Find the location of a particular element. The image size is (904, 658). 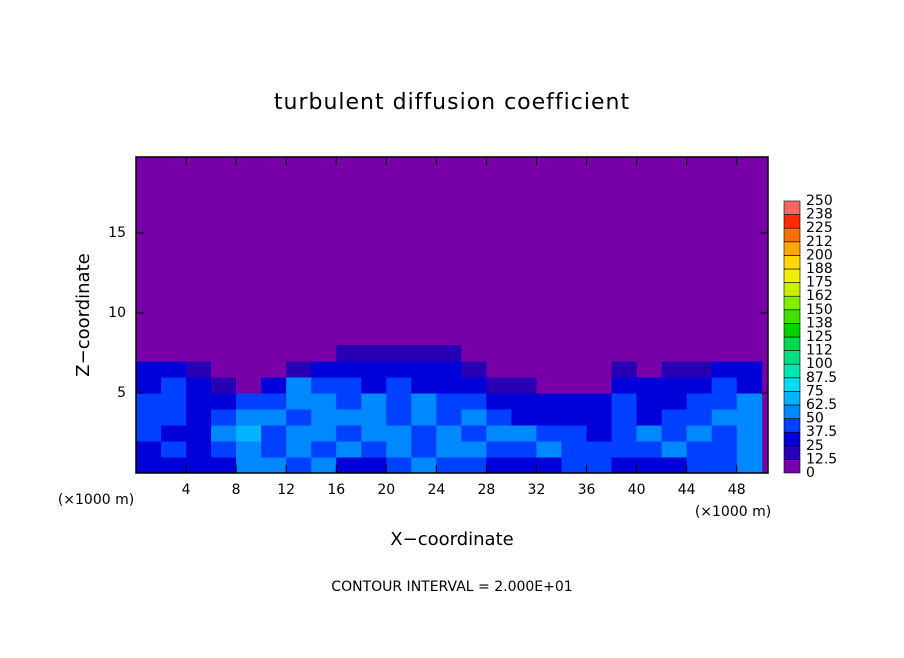

colorbar-label: 0 is located at coordinates (810, 473).